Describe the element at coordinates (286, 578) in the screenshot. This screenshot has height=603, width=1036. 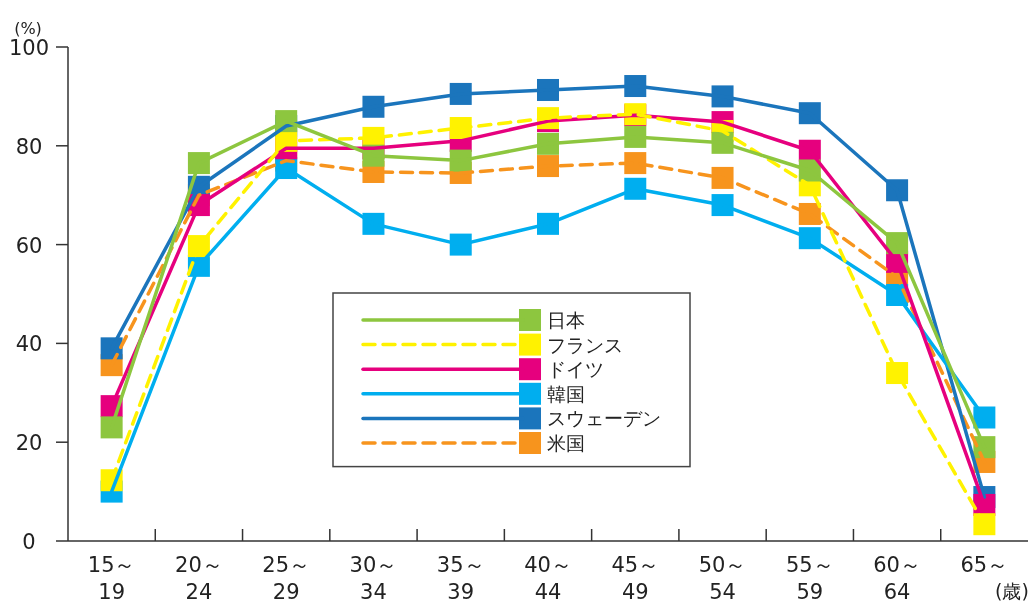
I see `x-tick-label: 25～ 29` at that location.